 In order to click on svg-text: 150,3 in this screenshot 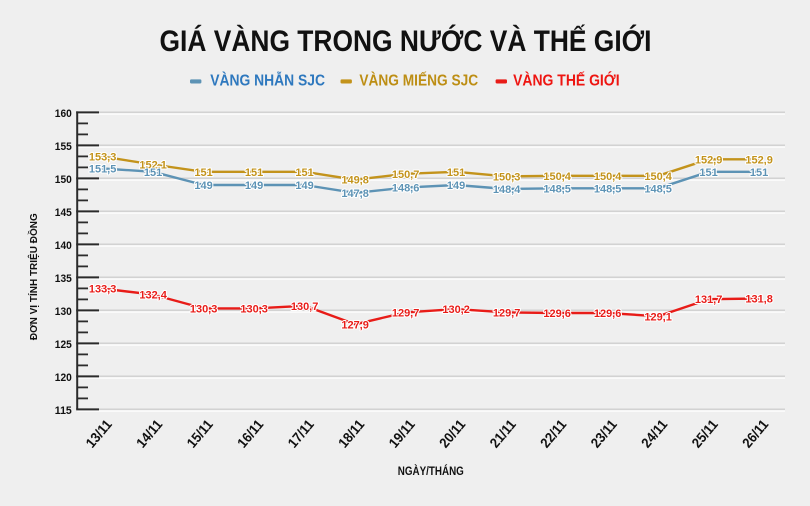, I will do `click(507, 177)`.